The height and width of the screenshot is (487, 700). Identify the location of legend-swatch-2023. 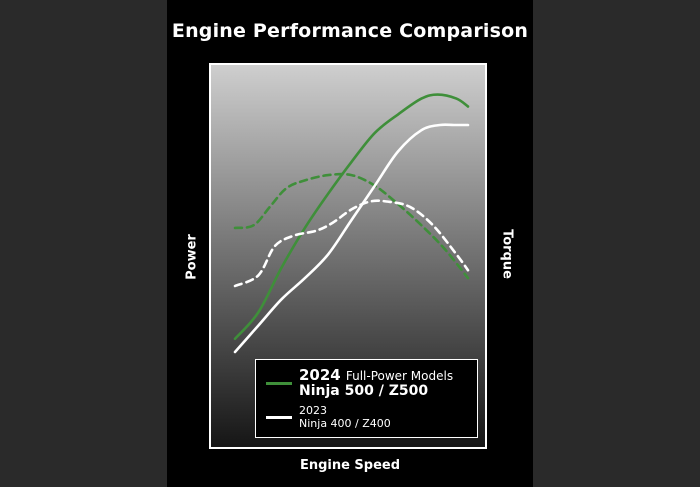
(279, 417).